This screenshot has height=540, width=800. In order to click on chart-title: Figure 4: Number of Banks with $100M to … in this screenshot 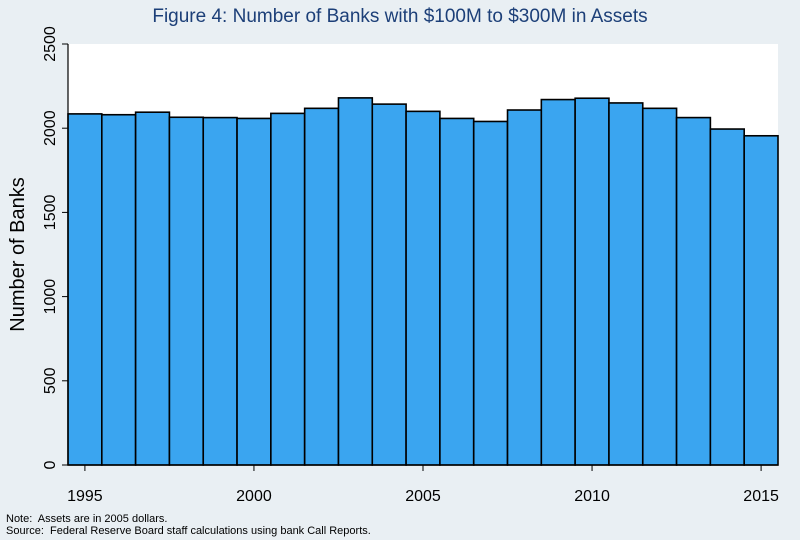, I will do `click(400, 16)`.